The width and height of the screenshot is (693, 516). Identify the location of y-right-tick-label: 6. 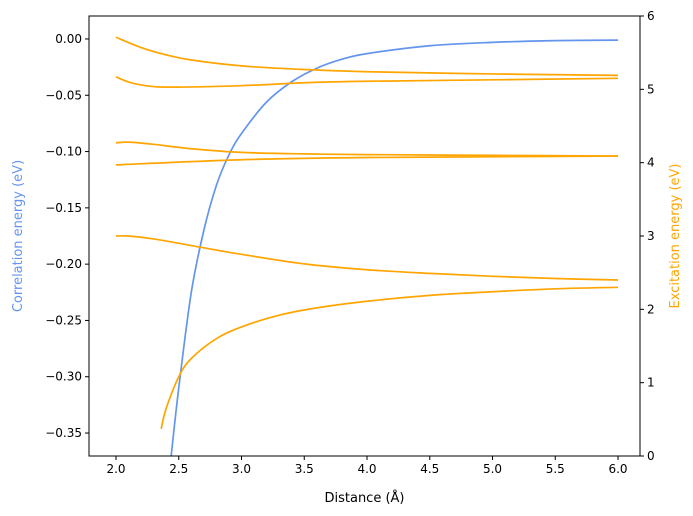
(651, 16).